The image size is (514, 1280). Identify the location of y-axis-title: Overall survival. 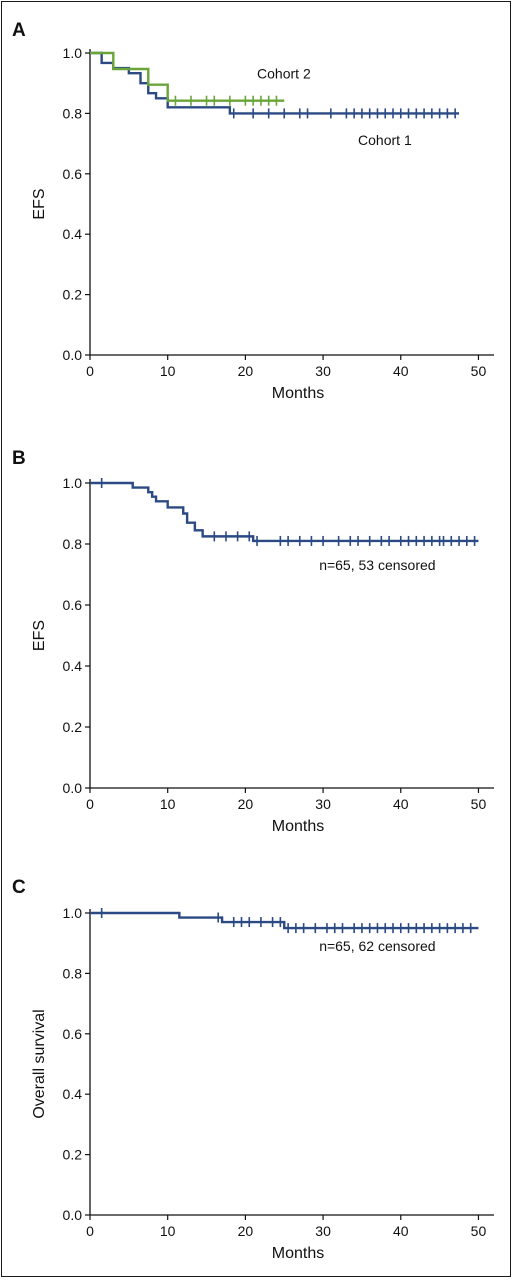
(39, 1063).